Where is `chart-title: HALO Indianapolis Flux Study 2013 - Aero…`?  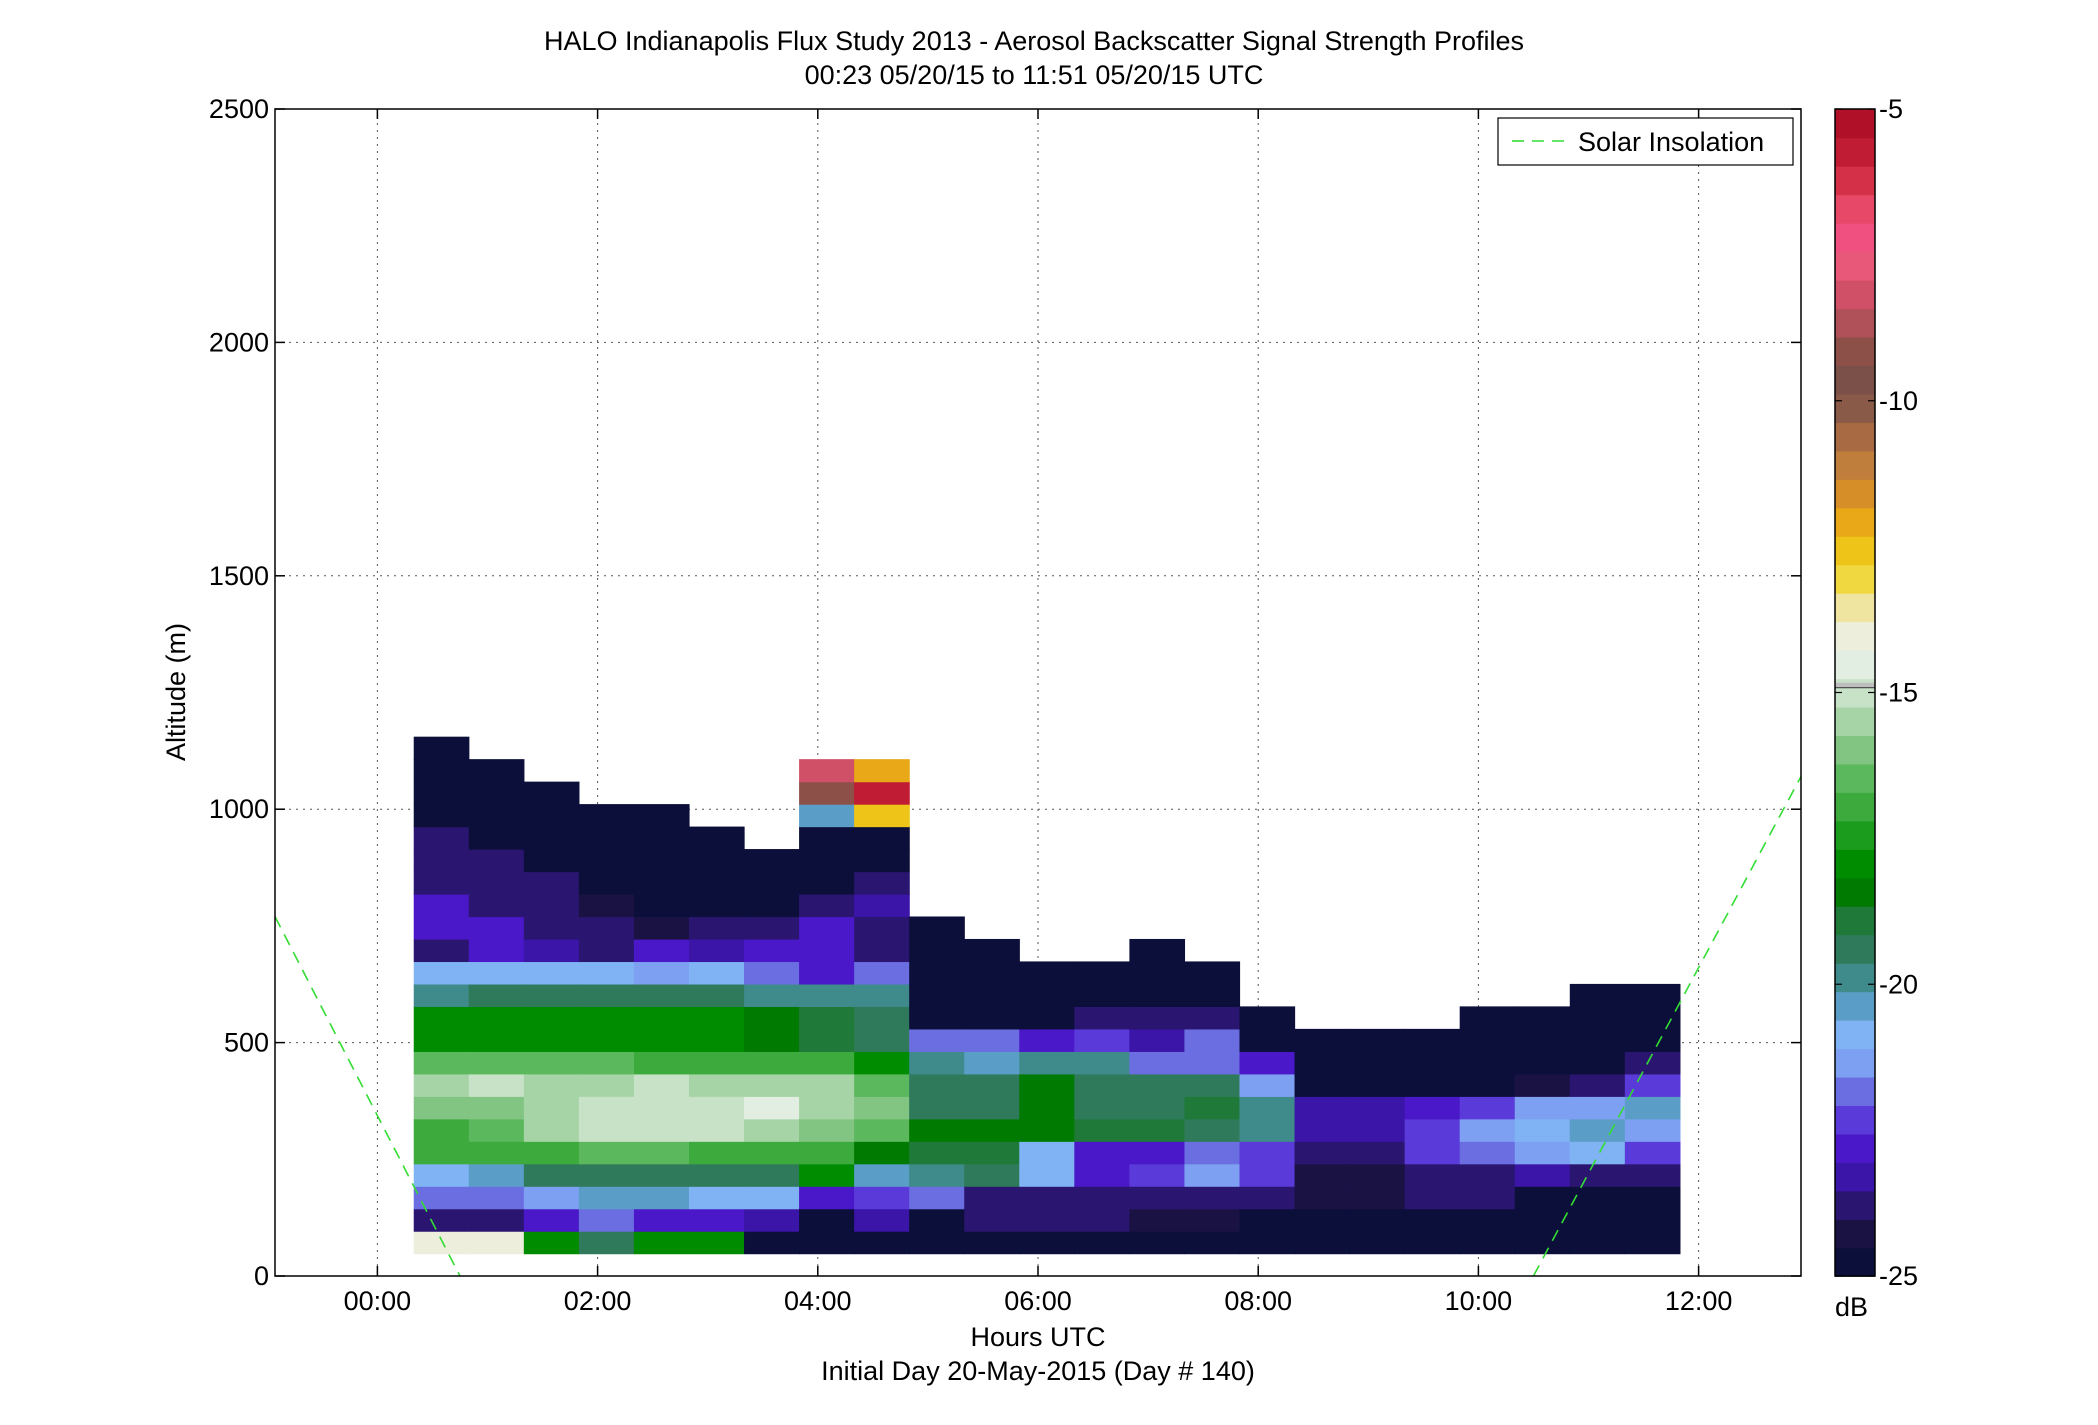 chart-title: HALO Indianapolis Flux Study 2013 - Aero… is located at coordinates (1034, 41).